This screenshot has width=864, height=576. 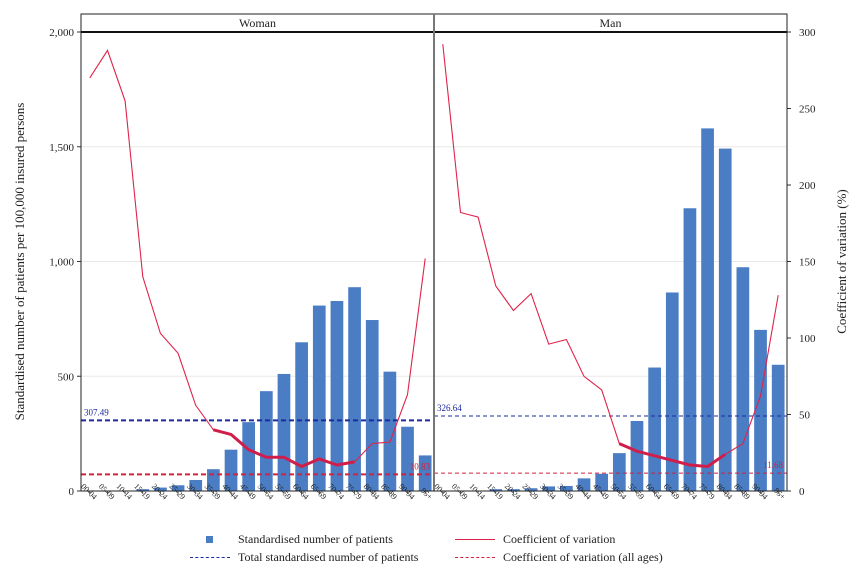 What do you see at coordinates (802, 492) in the screenshot?
I see `y2-tick-label: 0` at bounding box center [802, 492].